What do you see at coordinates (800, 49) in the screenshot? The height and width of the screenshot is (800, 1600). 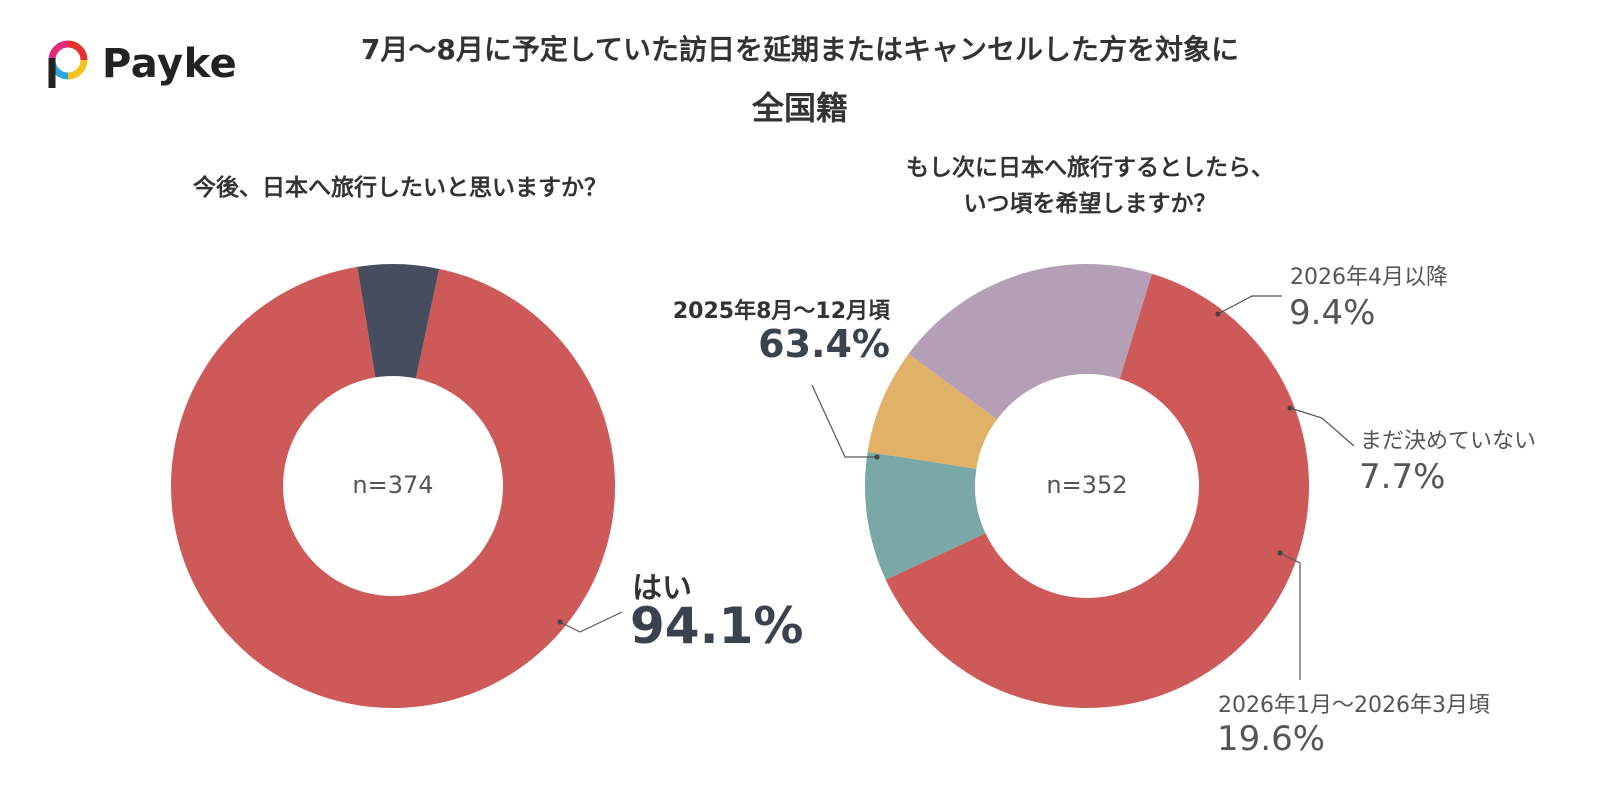 I see `main-title: 7月〜8月に予定していた訪日を延期またはキャンセルした方を対象に` at bounding box center [800, 49].